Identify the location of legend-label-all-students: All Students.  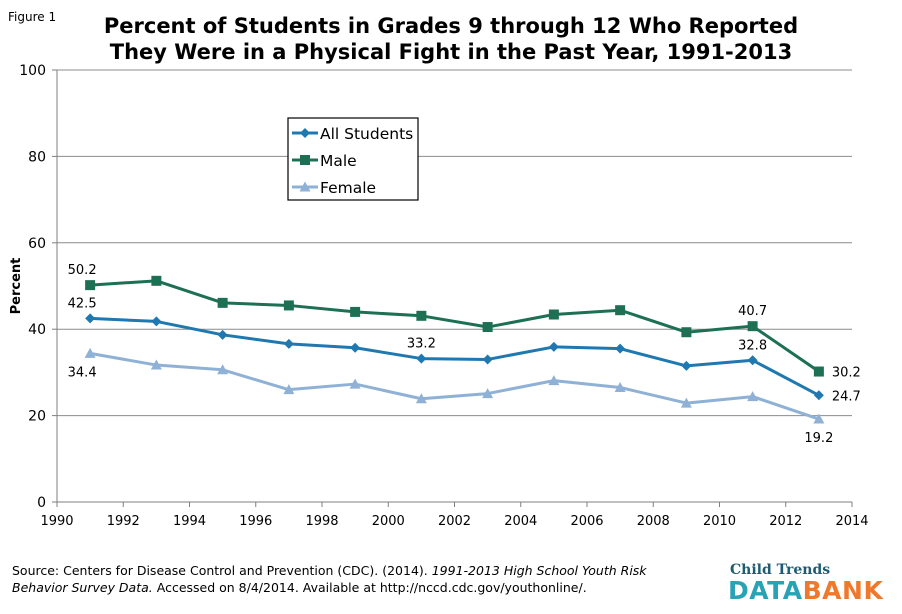
(366, 134).